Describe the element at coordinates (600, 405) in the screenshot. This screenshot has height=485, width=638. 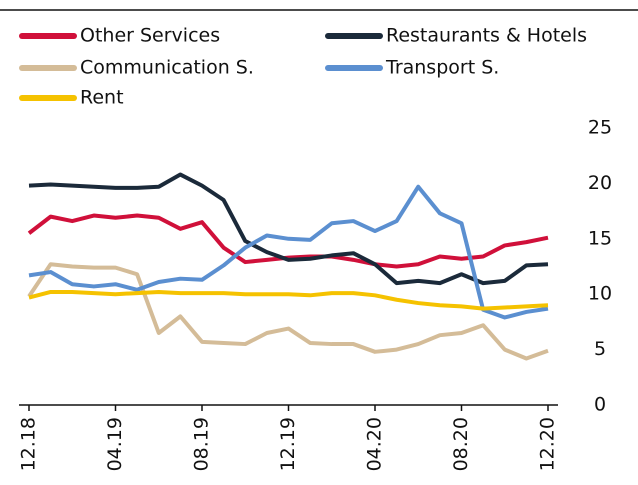
I see `y-tick-label: 0` at that location.